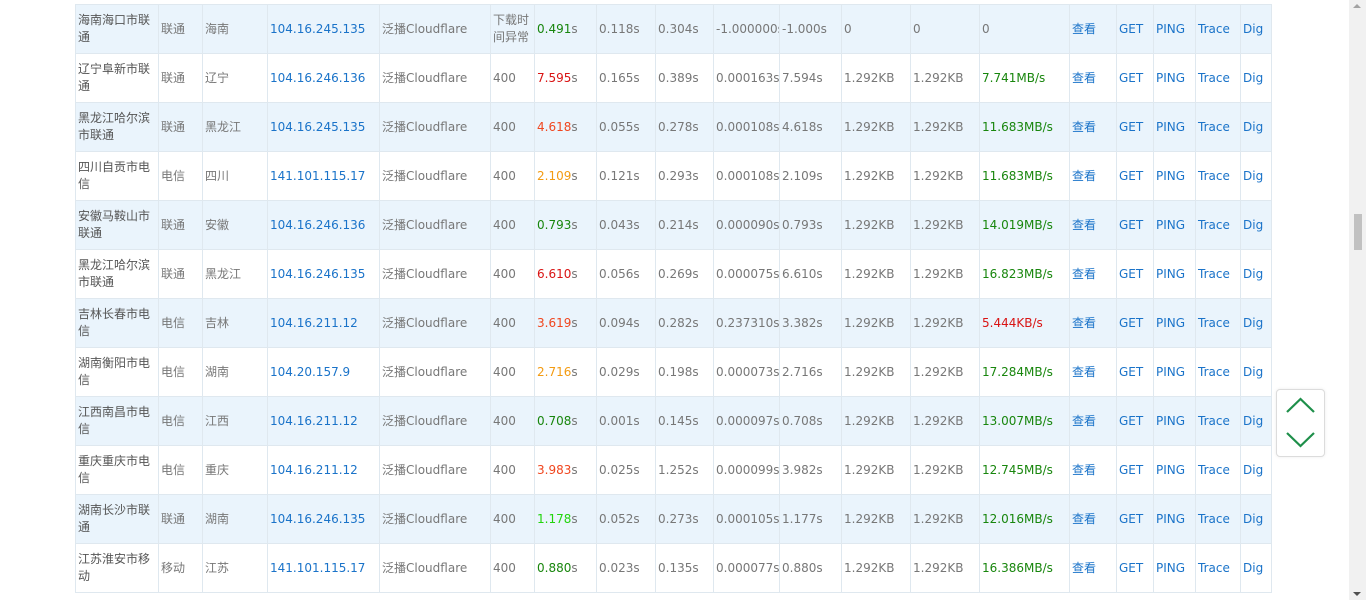 The height and width of the screenshot is (600, 1366). What do you see at coordinates (876, 470) in the screenshot?
I see `cell-header-size: 1.292KB` at bounding box center [876, 470].